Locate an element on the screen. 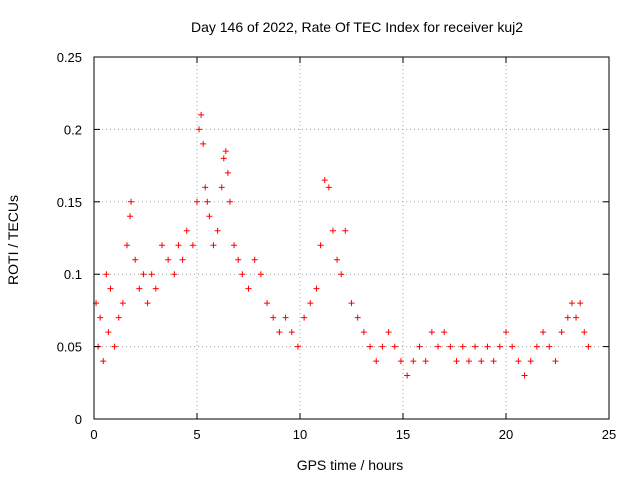  y-tick-label: 0.1 is located at coordinates (73, 274).